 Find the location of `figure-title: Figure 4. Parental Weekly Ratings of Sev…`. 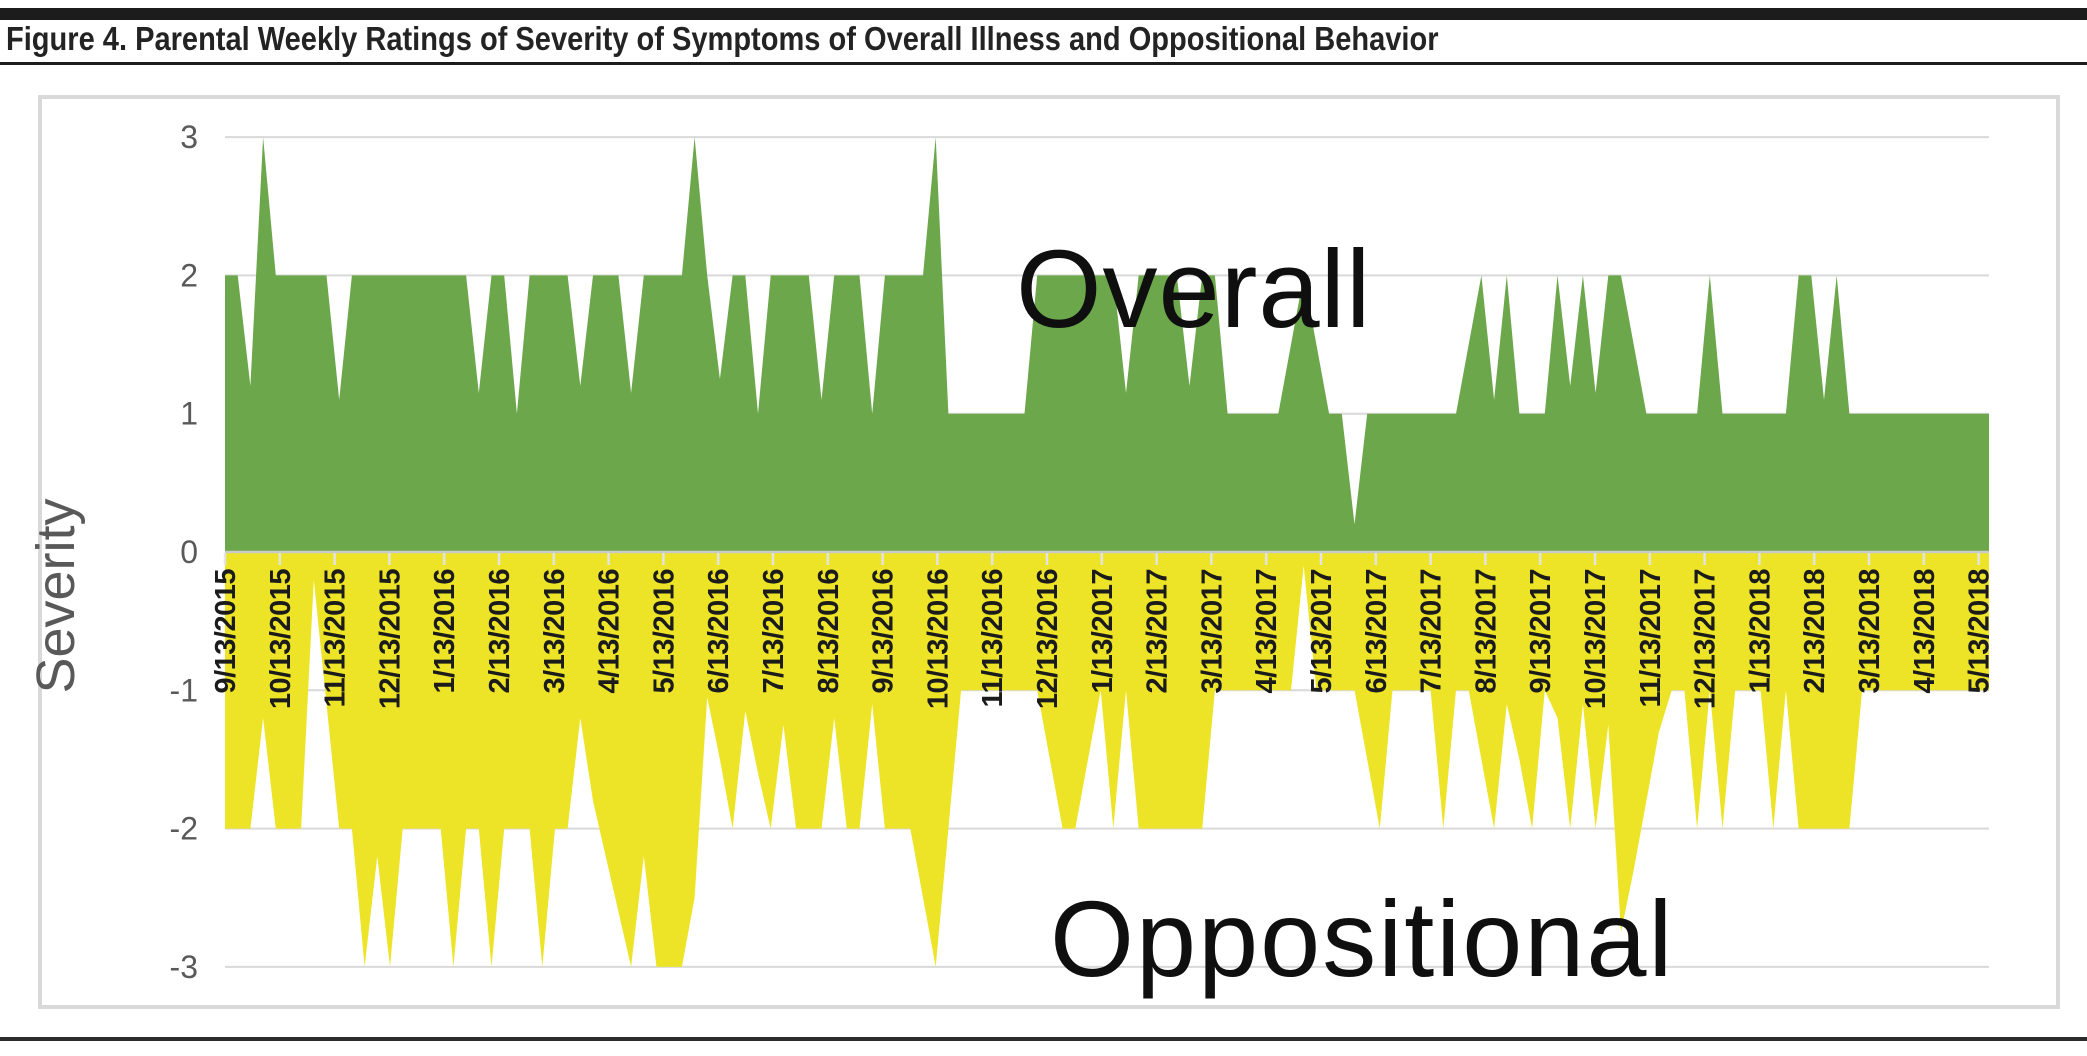

figure-title: Figure 4. Parental Weekly Ratings of Sev… is located at coordinates (722, 38).